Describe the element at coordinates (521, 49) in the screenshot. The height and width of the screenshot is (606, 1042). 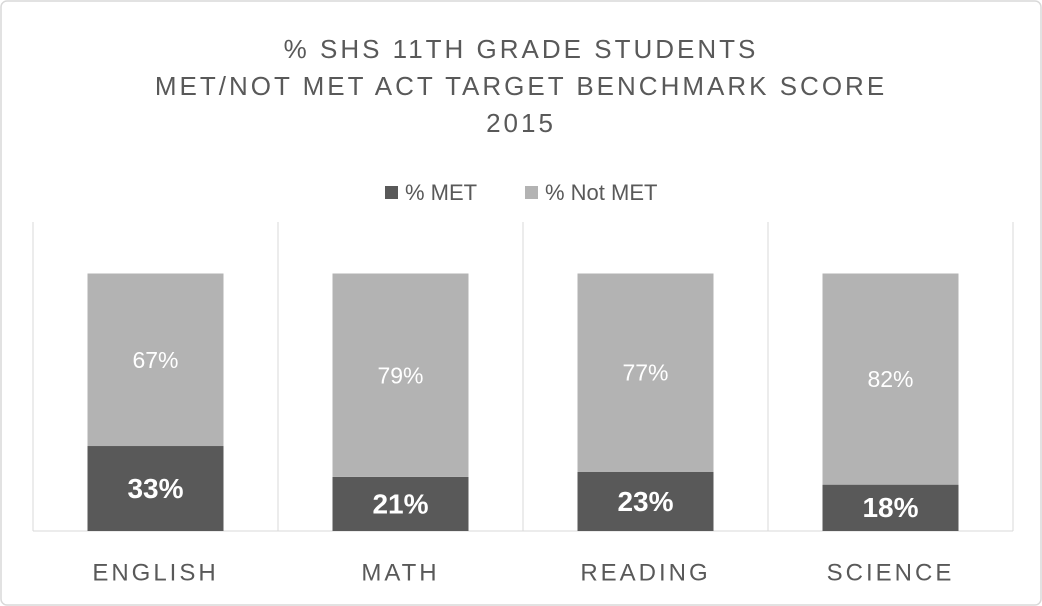
I see `chart-title: % SHS 11TH GRADE STUDENTS` at that location.